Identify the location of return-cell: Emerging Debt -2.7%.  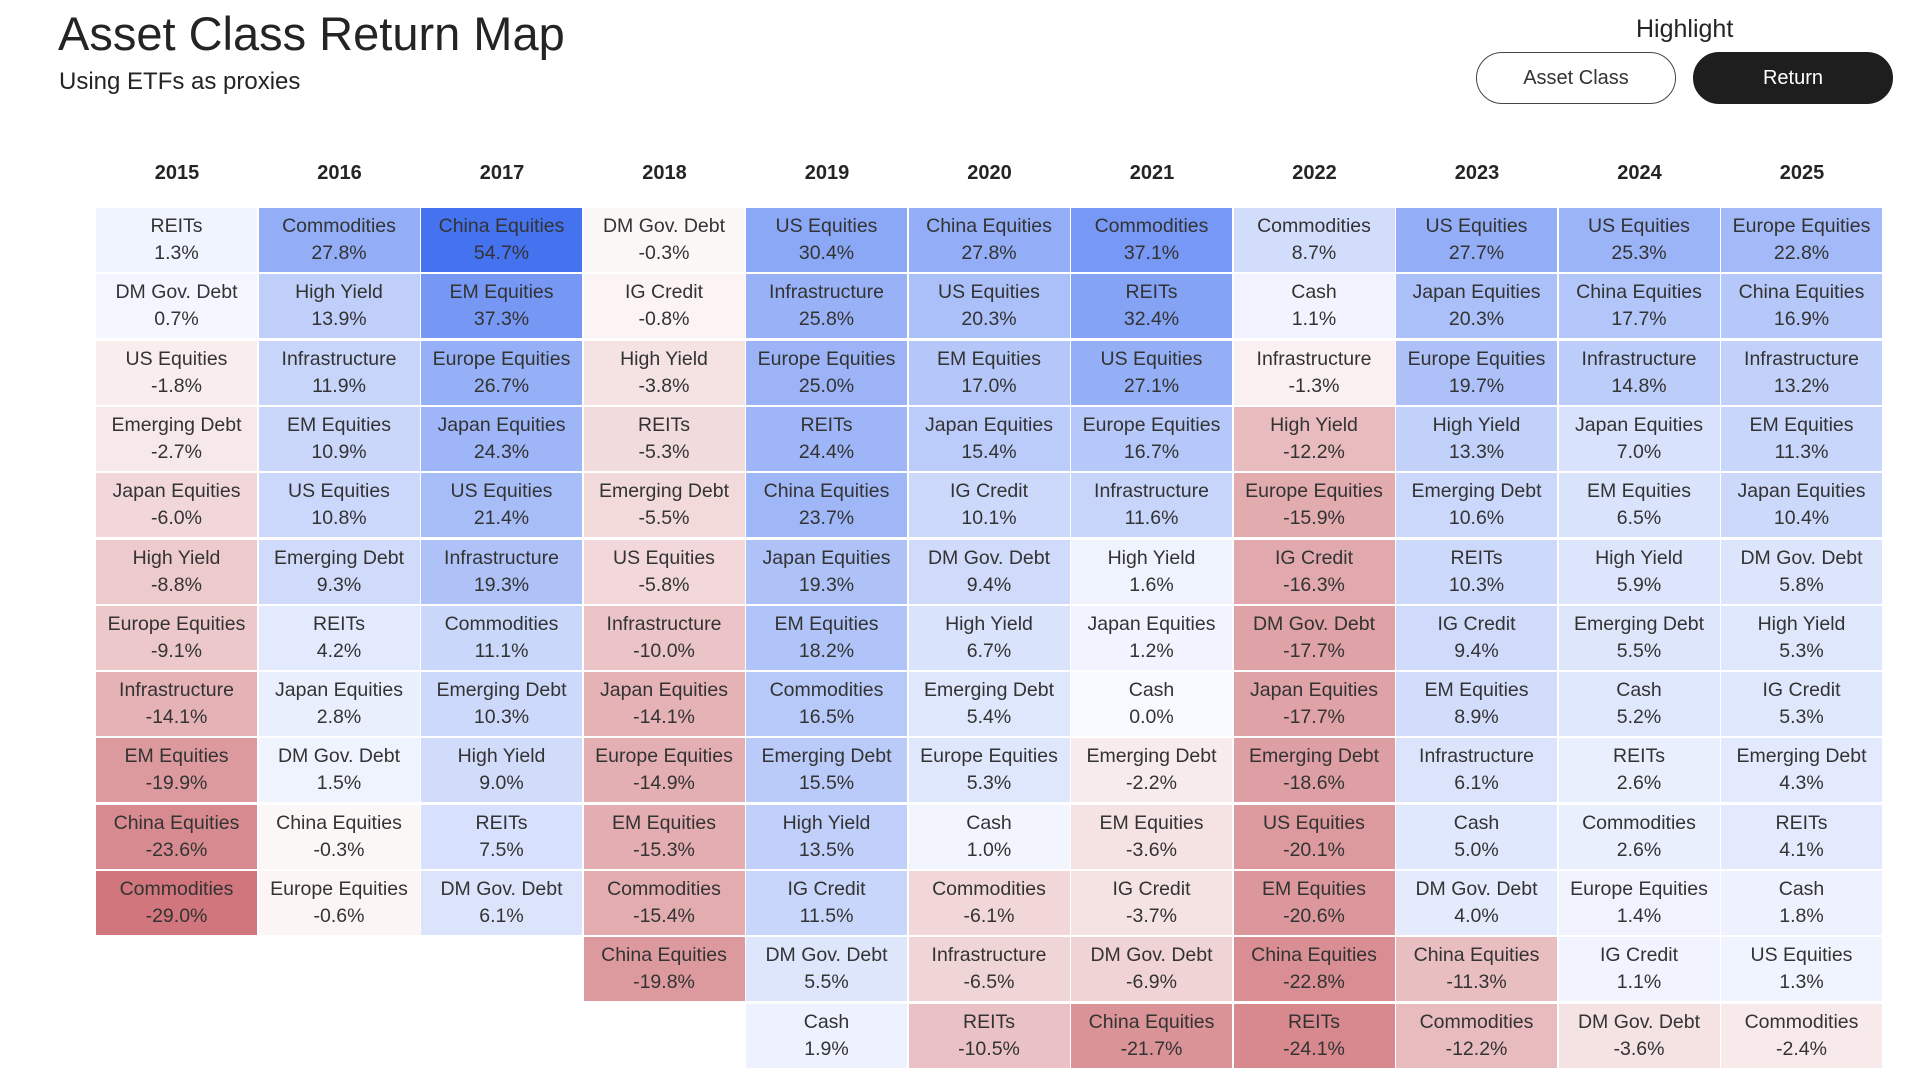
(177, 439).